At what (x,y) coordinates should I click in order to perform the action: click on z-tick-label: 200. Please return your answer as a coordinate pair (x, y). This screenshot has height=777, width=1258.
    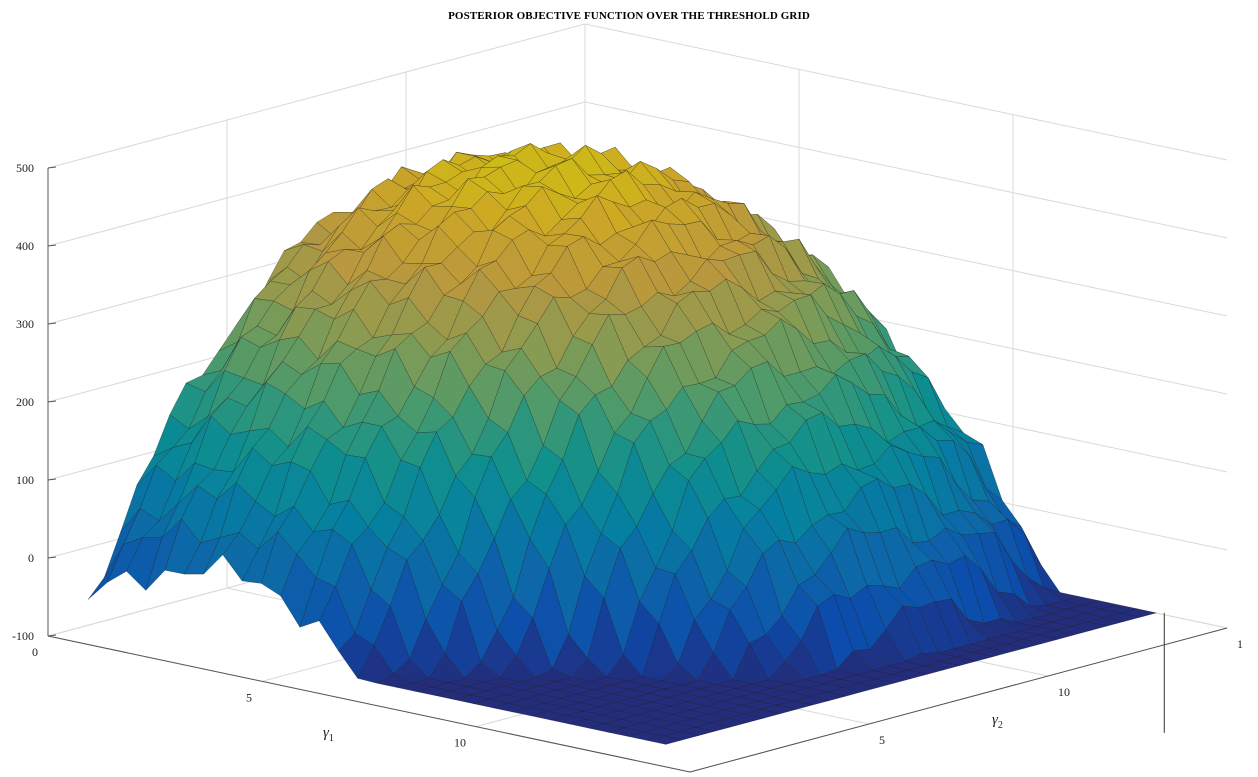
    Looking at the image, I should click on (25, 402).